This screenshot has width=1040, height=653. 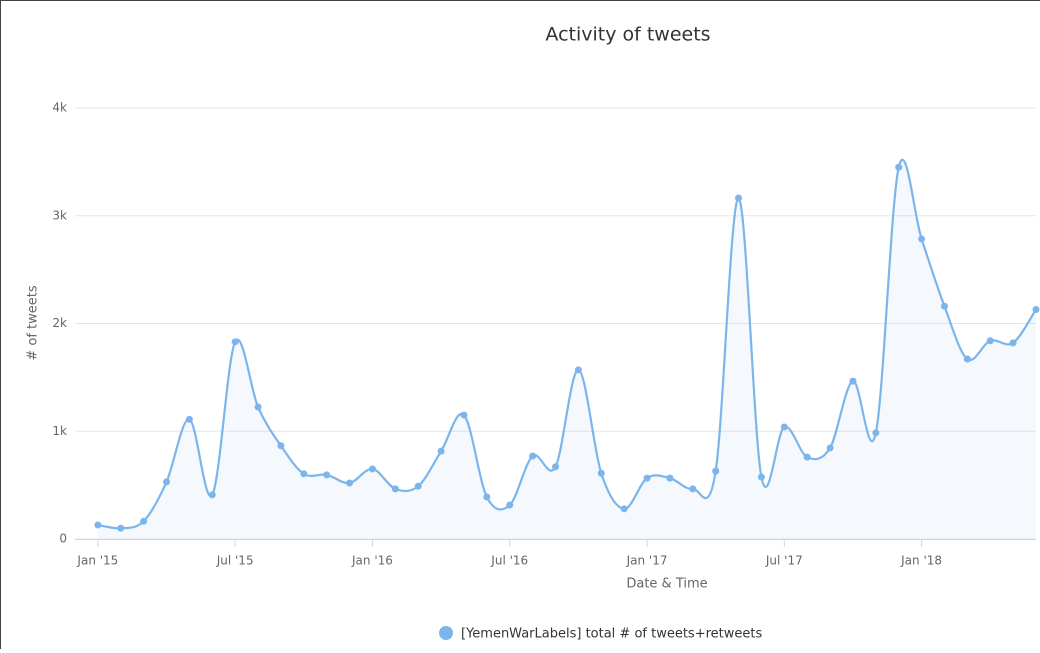 I want to click on x-tick-label: Jan '17, so click(x=647, y=561).